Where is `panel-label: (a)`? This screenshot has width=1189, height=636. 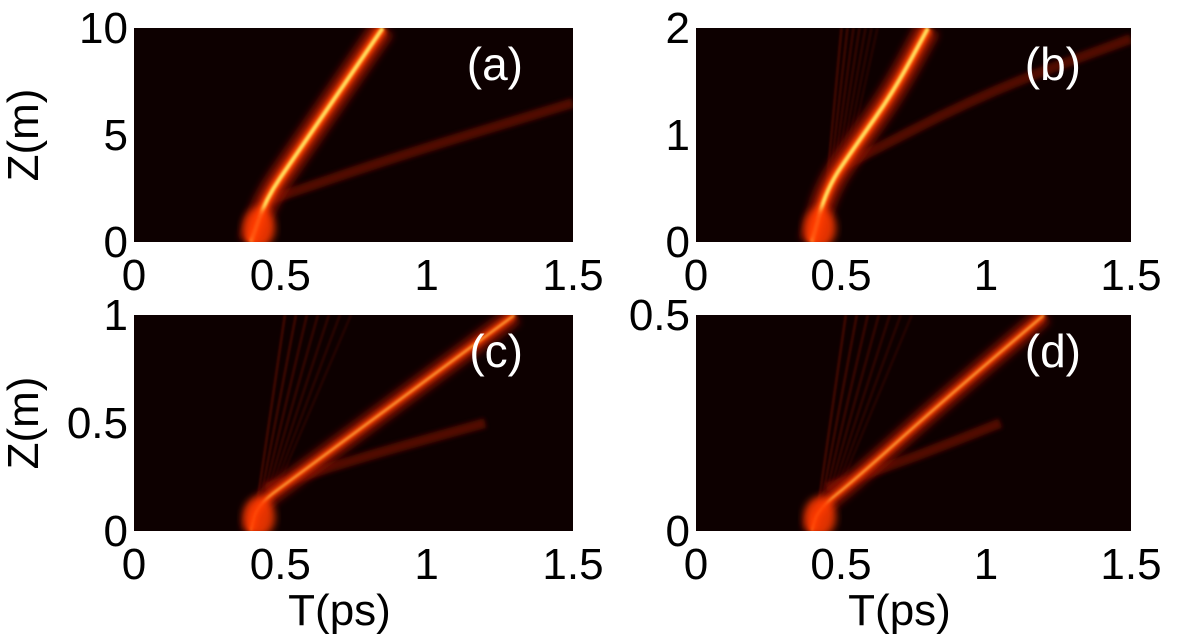
panel-label: (a) is located at coordinates (495, 64).